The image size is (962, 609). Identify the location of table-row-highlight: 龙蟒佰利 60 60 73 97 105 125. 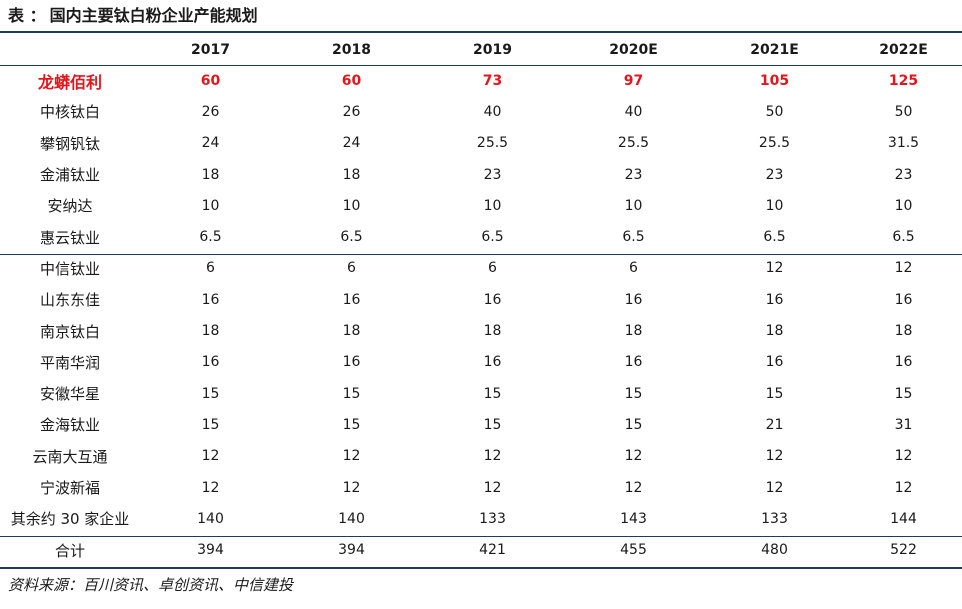
(481, 80).